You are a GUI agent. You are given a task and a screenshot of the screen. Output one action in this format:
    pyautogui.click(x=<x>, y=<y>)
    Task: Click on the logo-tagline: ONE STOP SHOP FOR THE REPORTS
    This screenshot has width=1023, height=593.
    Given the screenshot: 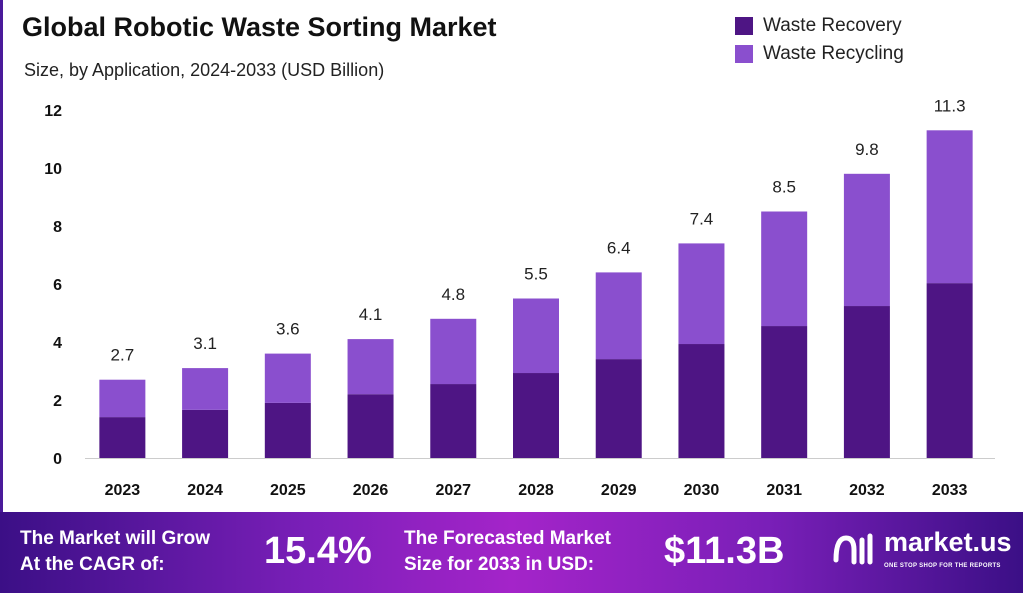 What is the action you would take?
    pyautogui.click(x=942, y=566)
    